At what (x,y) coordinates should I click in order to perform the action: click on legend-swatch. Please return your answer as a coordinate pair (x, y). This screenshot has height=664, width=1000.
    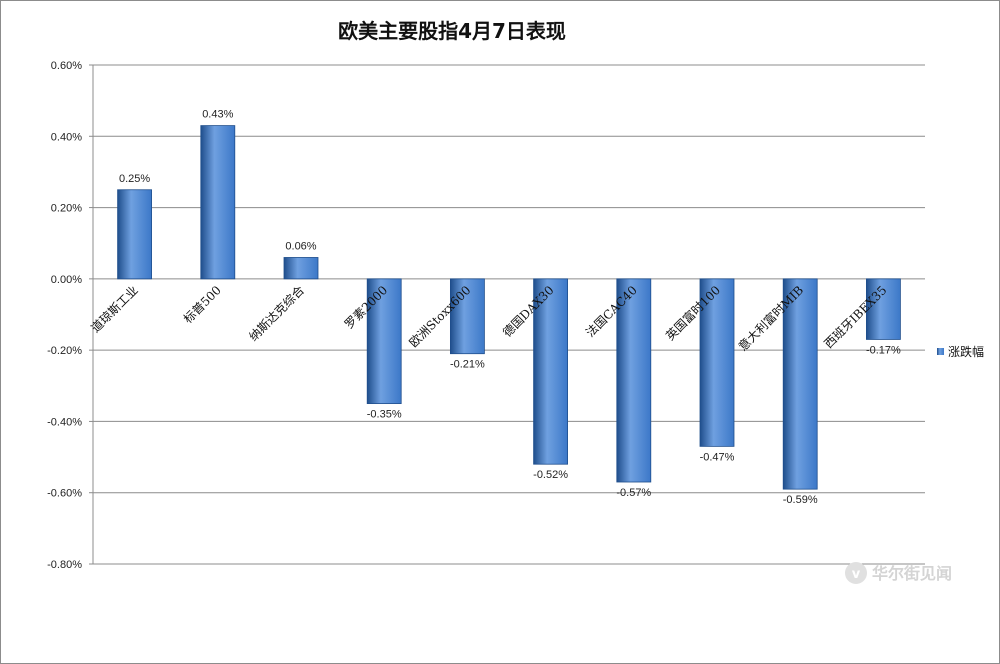
    Looking at the image, I should click on (940, 351).